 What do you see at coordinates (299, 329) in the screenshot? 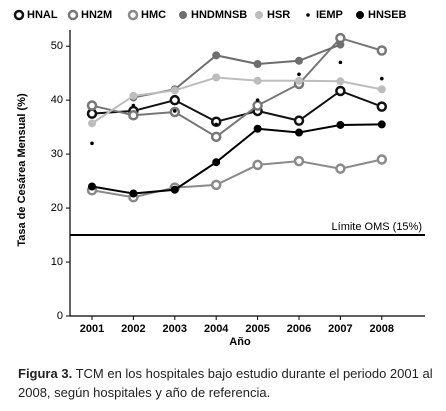
I see `x-tick-label: 2006` at bounding box center [299, 329].